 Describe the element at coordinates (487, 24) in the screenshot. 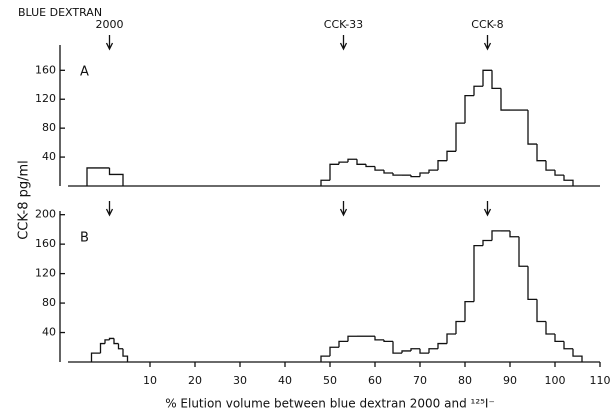

I see `arrow-label: CCK-8` at that location.